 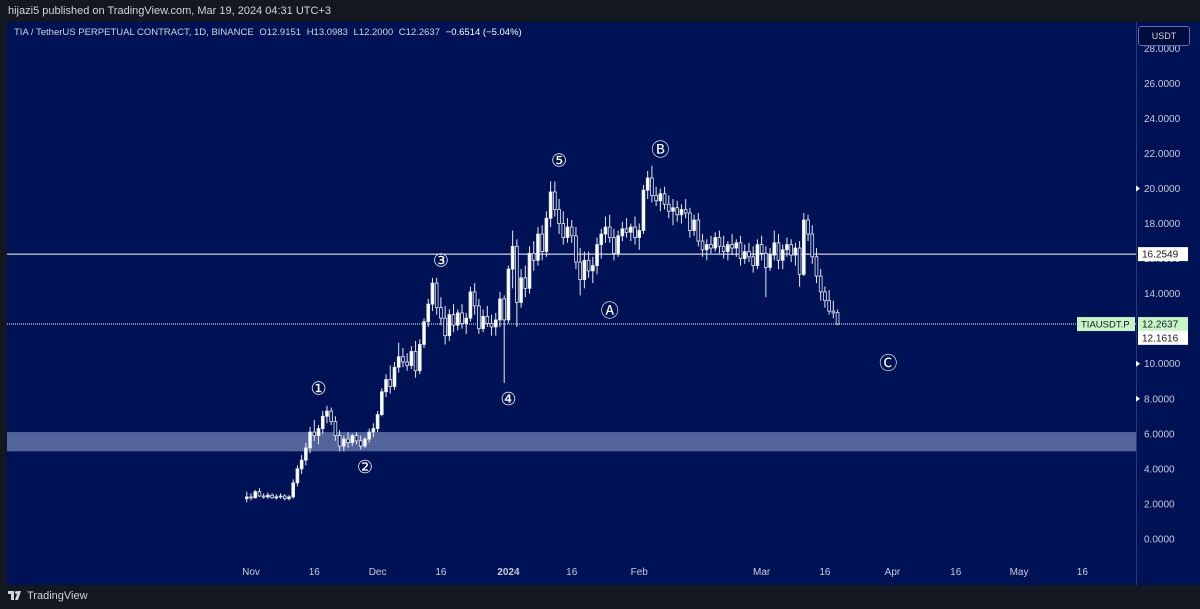 What do you see at coordinates (1160, 325) in the screenshot?
I see `last-price-label: 12.2637` at bounding box center [1160, 325].